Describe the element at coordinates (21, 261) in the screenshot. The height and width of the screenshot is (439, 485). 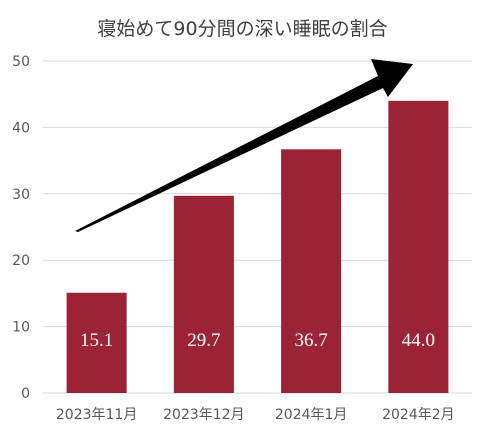
I see `y-tick-label: 20` at that location.